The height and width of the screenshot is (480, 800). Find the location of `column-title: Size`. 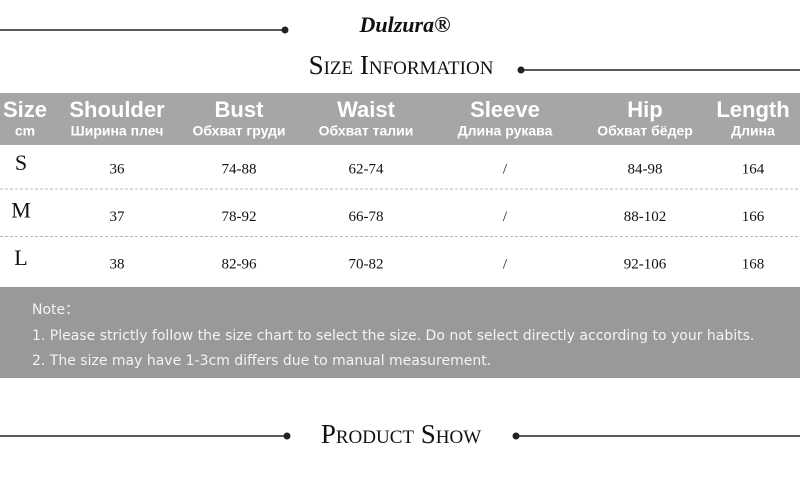

column-title: Size is located at coordinates (25, 109).